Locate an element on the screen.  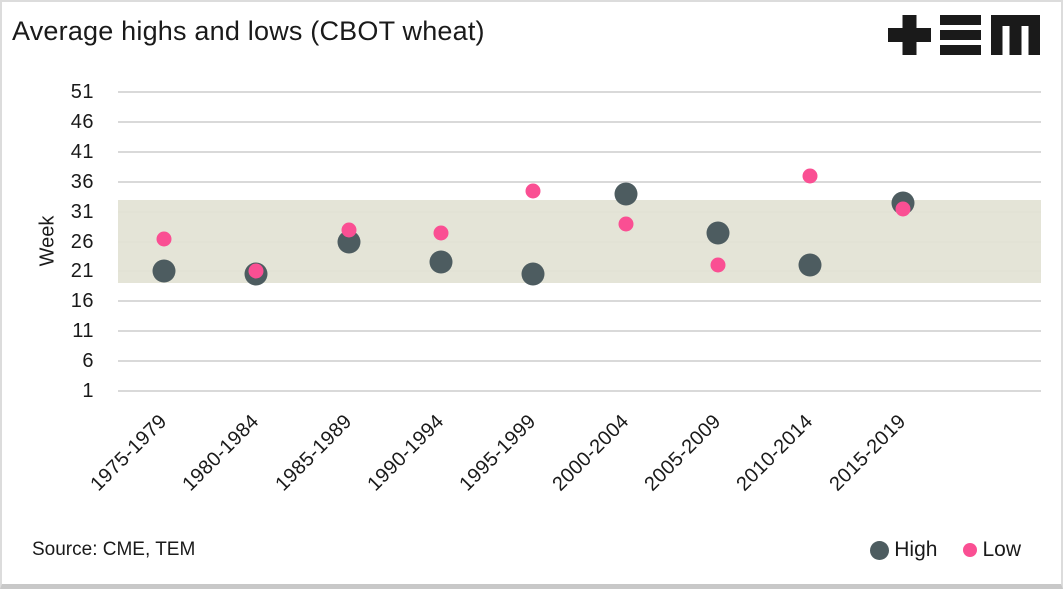
y-axis-ticks: 51 46 41 36 31 26 21 16 11 6 1 is located at coordinates (48, 241).